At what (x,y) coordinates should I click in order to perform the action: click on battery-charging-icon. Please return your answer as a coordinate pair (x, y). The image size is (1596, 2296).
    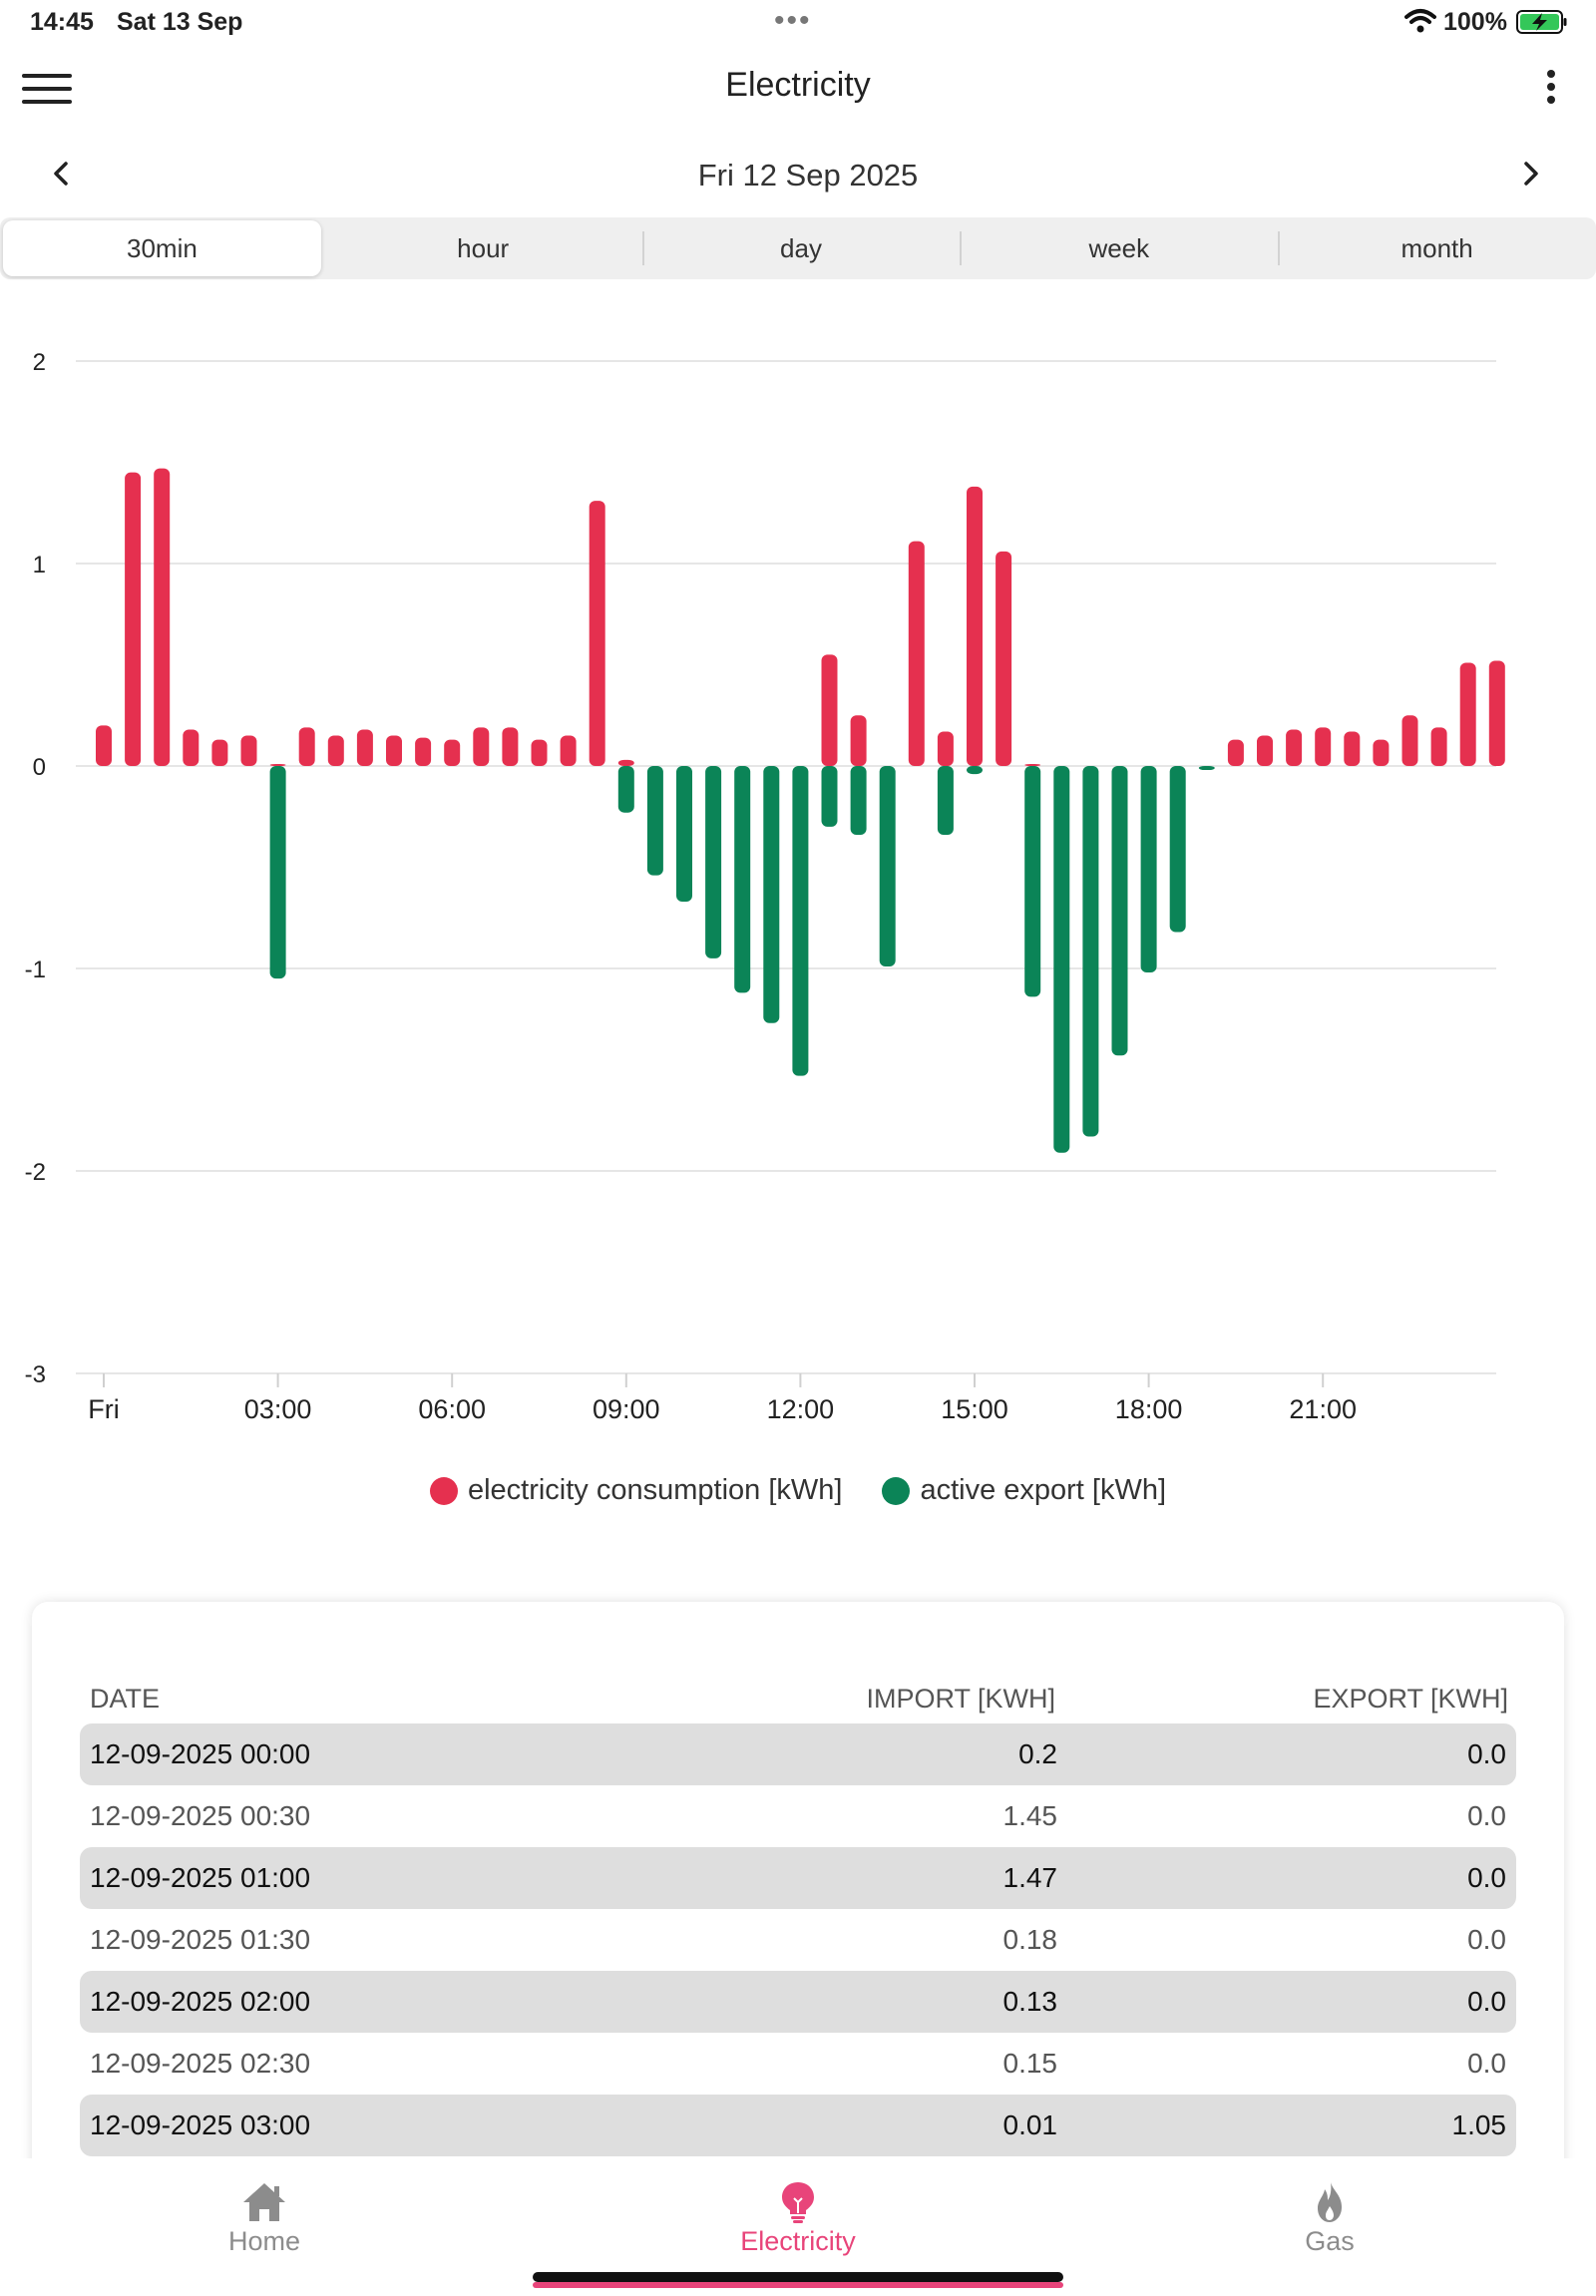
    Looking at the image, I should click on (1541, 22).